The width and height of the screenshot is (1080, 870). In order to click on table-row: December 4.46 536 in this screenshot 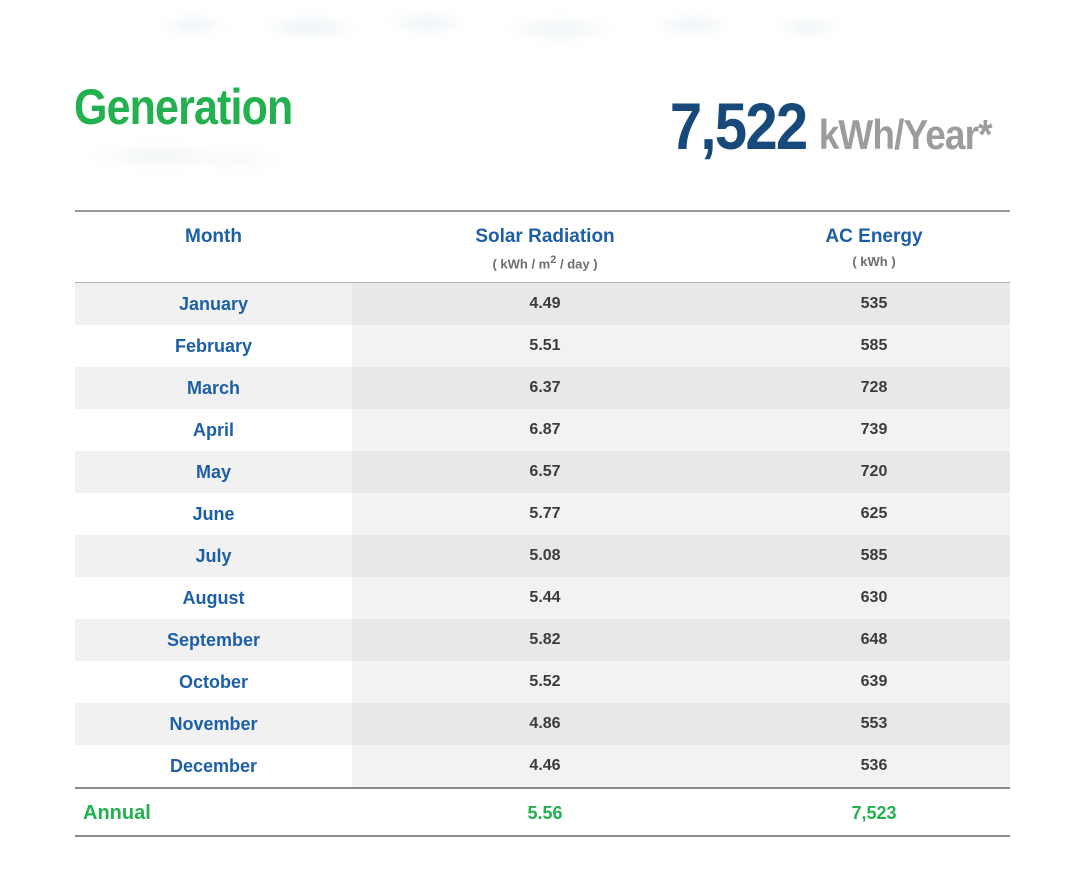, I will do `click(542, 766)`.